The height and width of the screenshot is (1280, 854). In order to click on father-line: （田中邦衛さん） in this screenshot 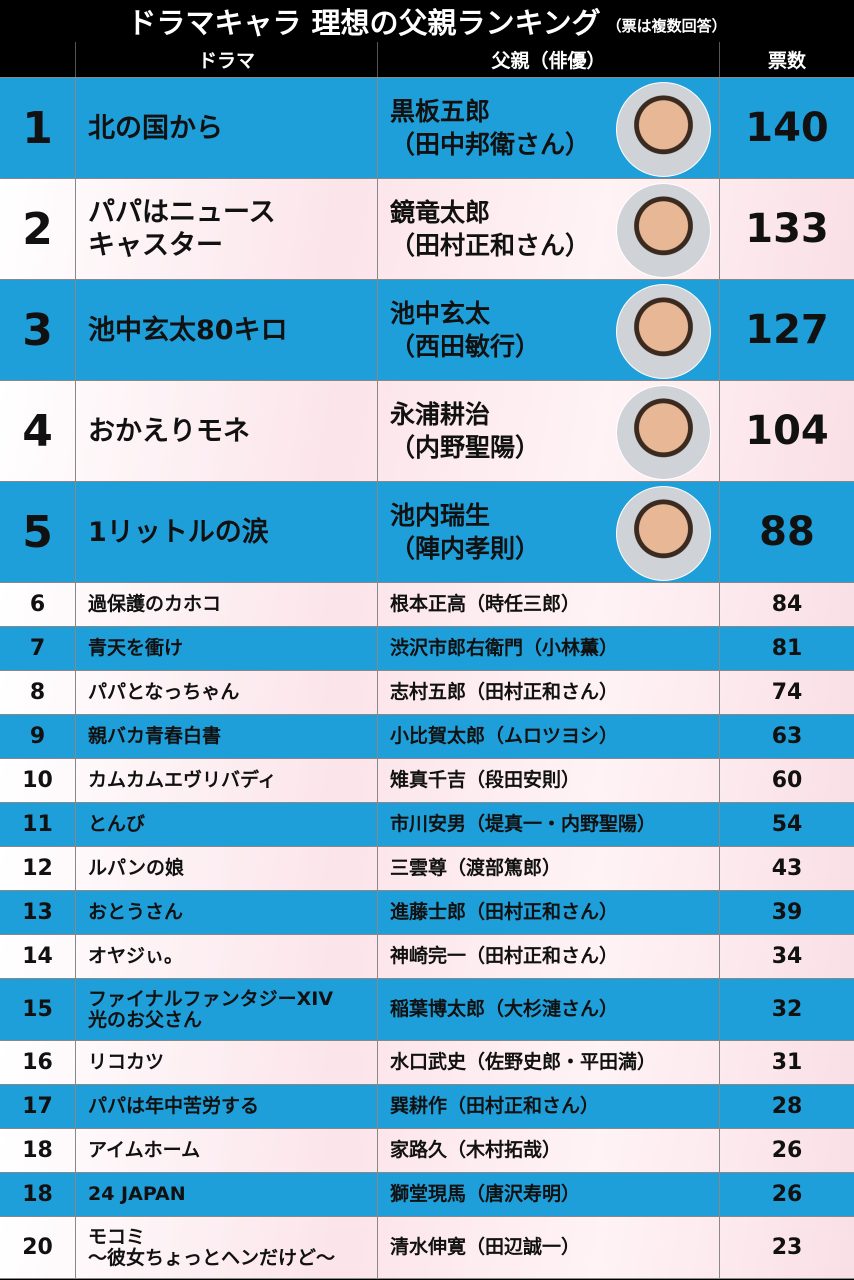, I will do `click(490, 144)`.